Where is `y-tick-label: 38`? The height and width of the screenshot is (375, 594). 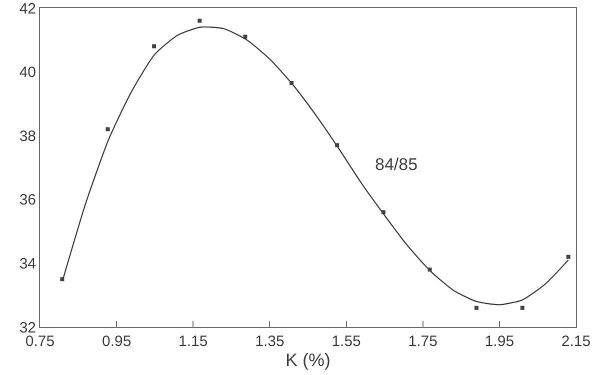
y-tick-label: 38 is located at coordinates (27, 136).